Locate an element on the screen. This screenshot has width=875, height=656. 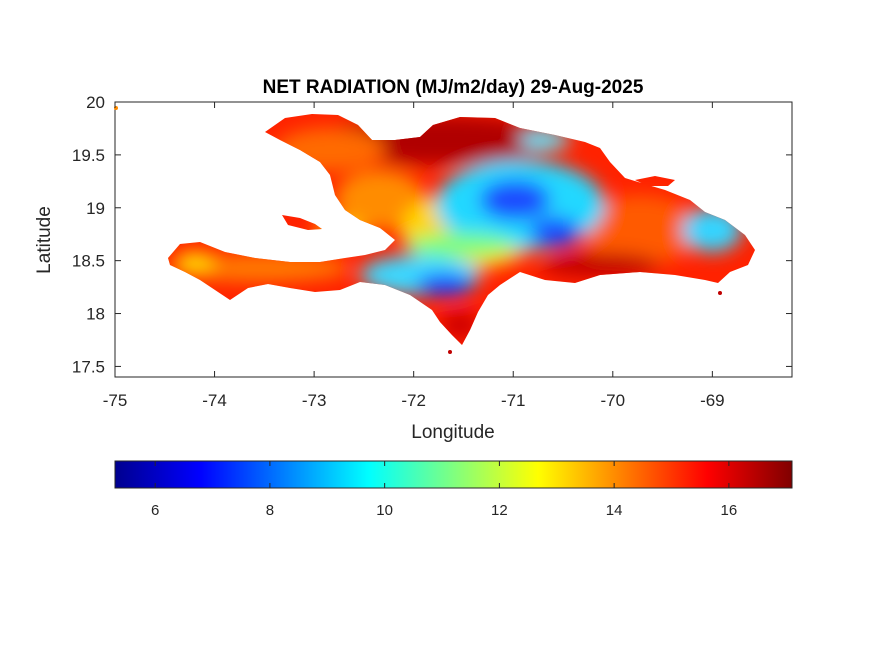
x-tick-label: -69 is located at coordinates (712, 400).